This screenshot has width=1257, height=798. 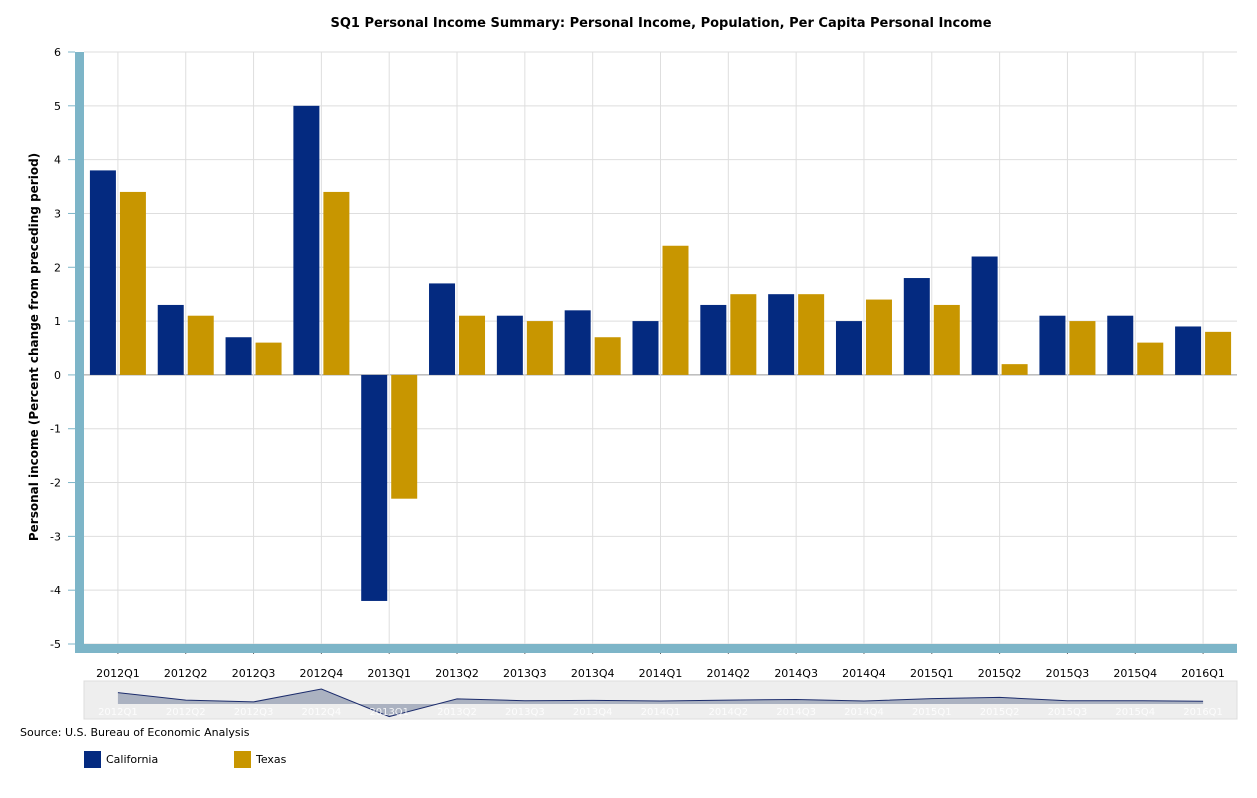 What do you see at coordinates (135, 732) in the screenshot?
I see `source-note: Source: U.S. Bureau of Economic Analysis` at bounding box center [135, 732].